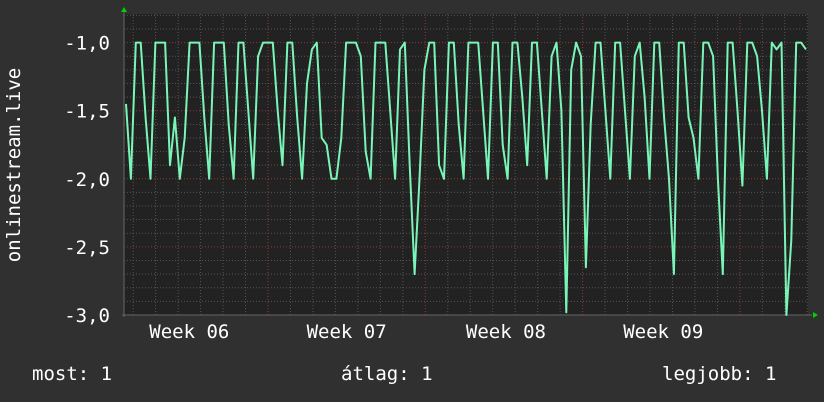 The height and width of the screenshot is (402, 824). I want to click on x-axis-arrow, so click(815, 315).